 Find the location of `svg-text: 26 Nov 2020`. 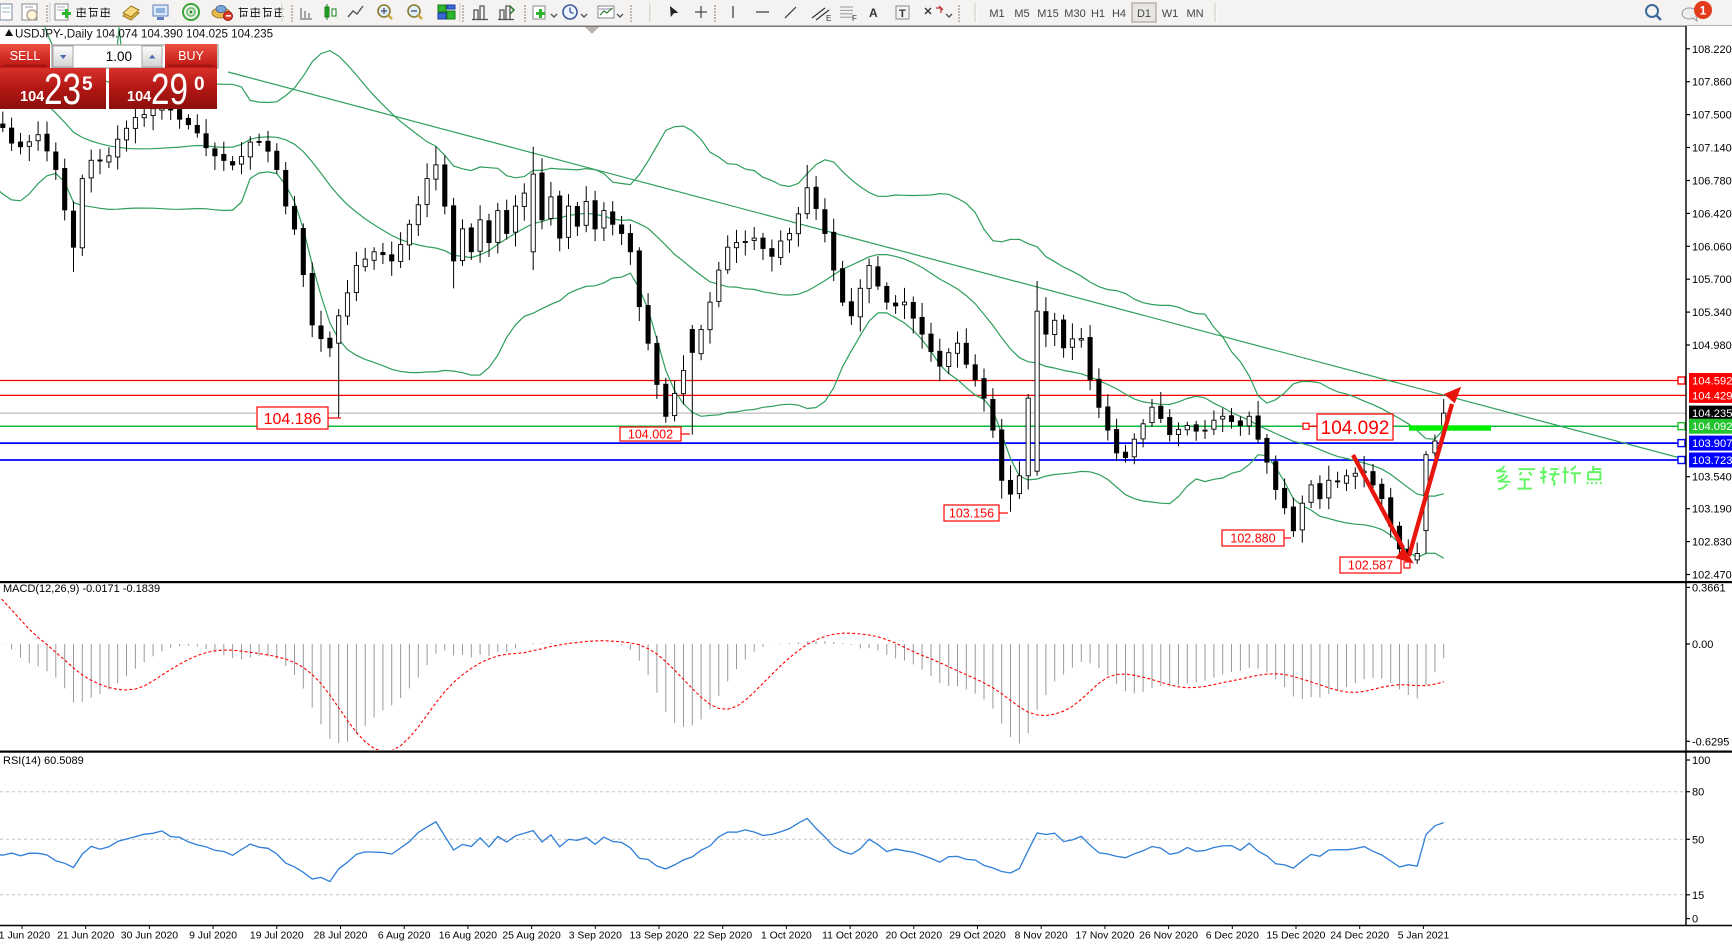

svg-text: 26 Nov 2020 is located at coordinates (1168, 936).